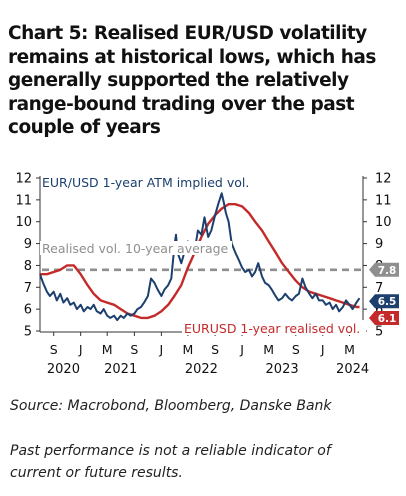 This screenshot has width=406, height=496. What do you see at coordinates (23, 200) in the screenshot?
I see `left-tick-label: 11` at bounding box center [23, 200].